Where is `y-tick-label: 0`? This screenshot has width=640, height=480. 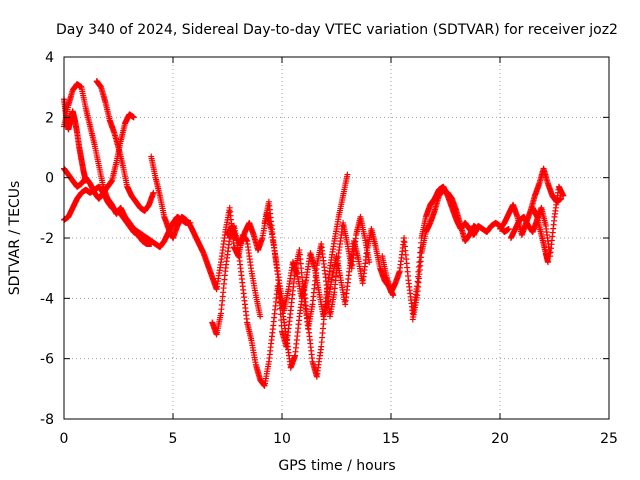
y-tick-label: 0 is located at coordinates (49, 179).